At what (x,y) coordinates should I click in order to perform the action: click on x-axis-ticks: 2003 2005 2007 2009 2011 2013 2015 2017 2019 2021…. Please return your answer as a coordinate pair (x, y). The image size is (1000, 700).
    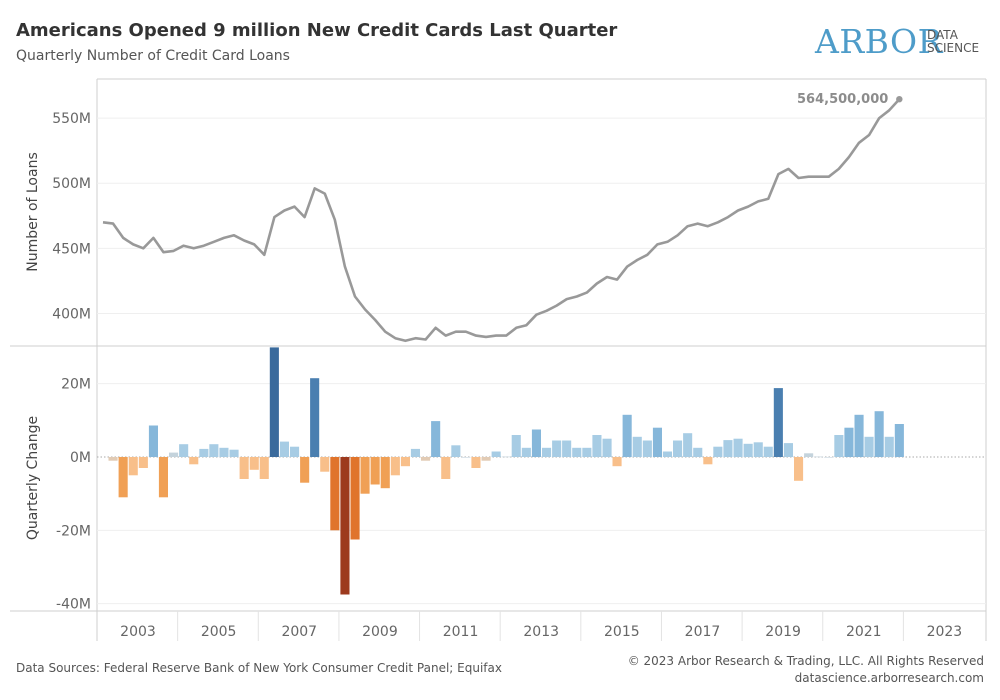
    Looking at the image, I should click on (541, 626).